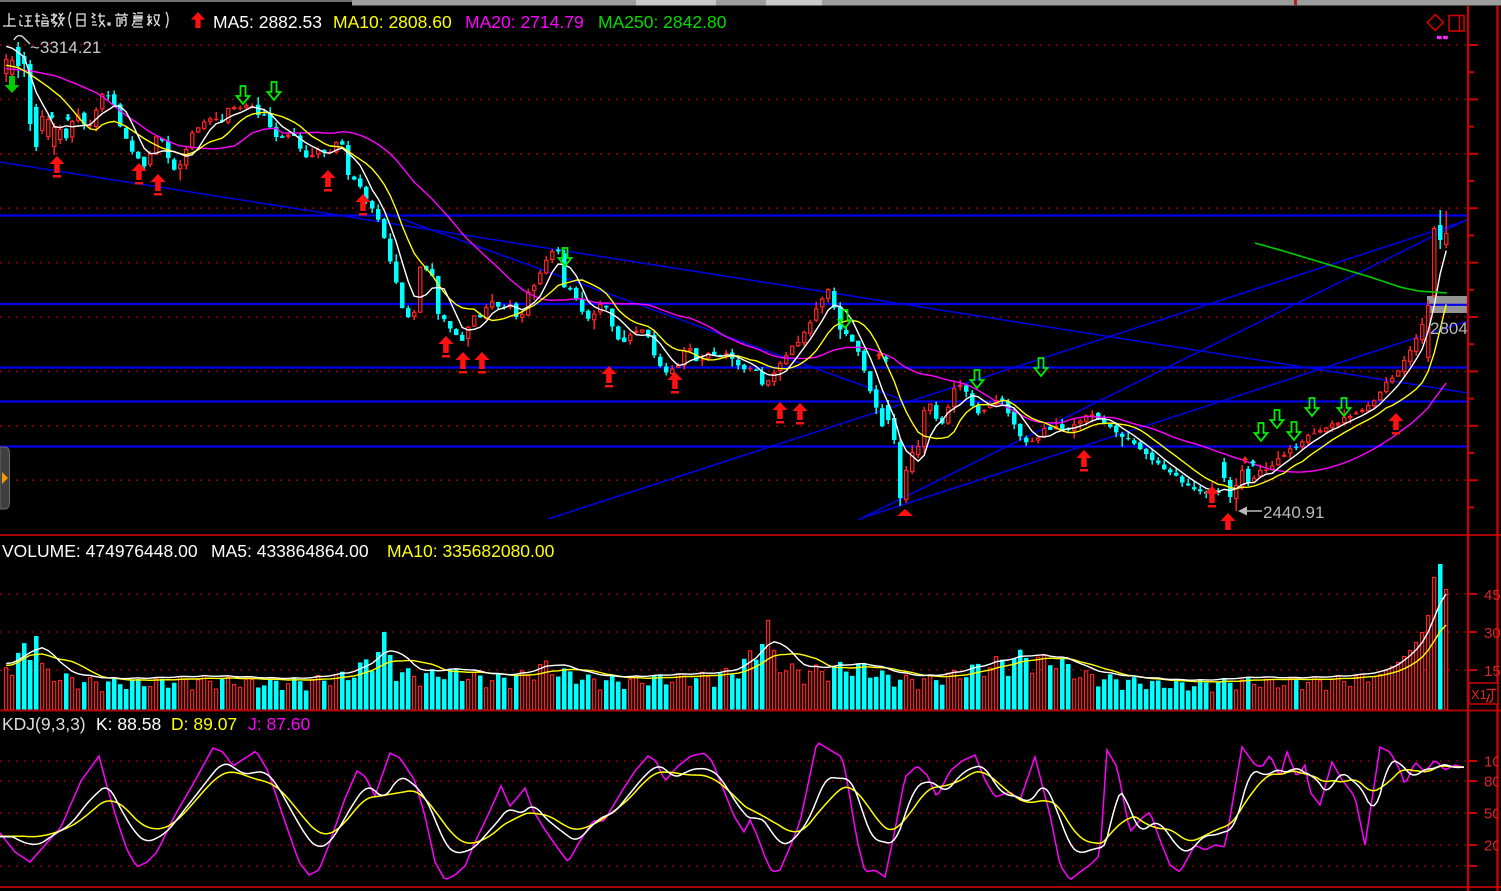 The height and width of the screenshot is (891, 1501). I want to click on svg-text: D: 89.07, so click(204, 724).